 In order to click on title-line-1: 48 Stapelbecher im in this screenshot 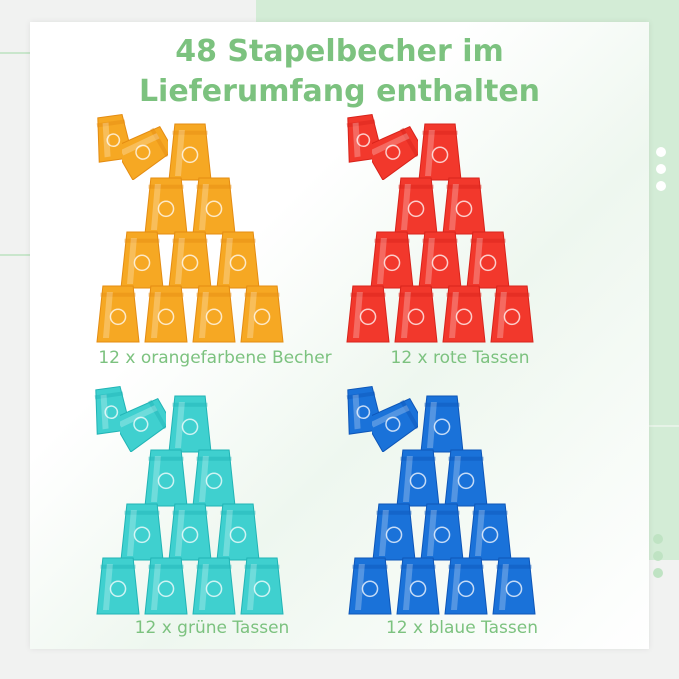, I will do `click(339, 51)`.